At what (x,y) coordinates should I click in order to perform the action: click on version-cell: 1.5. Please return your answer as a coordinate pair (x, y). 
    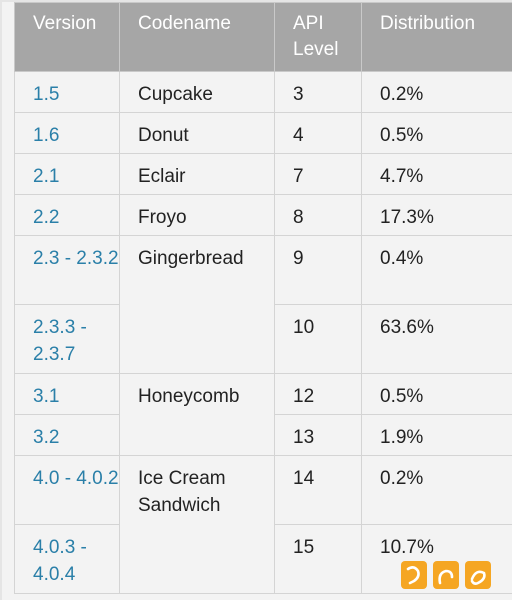
    Looking at the image, I should click on (67, 92).